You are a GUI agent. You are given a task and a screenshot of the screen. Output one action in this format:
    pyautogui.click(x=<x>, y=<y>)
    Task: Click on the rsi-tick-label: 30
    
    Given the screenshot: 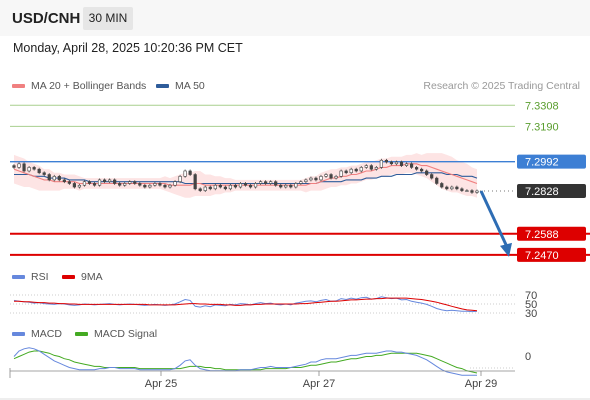 What is the action you would take?
    pyautogui.click(x=531, y=314)
    